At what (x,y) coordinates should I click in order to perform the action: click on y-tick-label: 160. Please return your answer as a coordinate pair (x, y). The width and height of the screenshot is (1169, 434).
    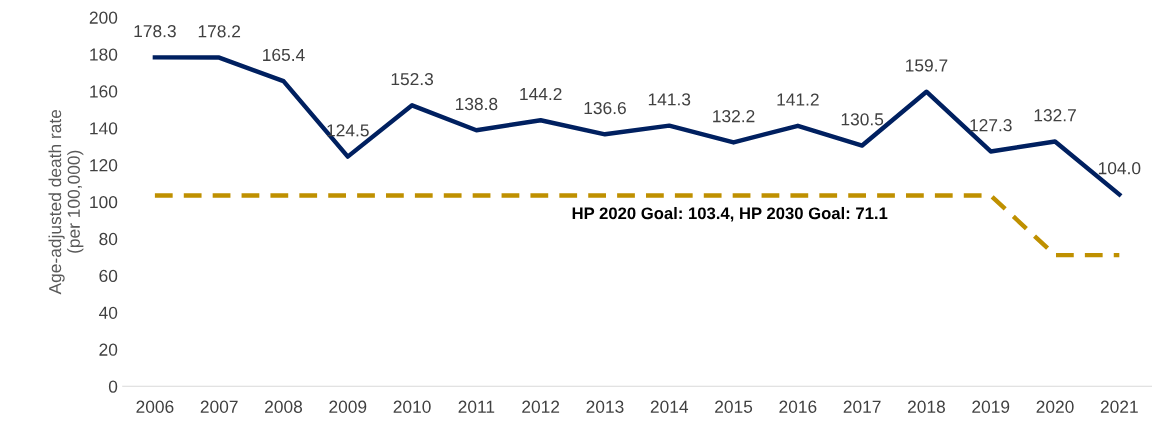
    Looking at the image, I should click on (104, 91).